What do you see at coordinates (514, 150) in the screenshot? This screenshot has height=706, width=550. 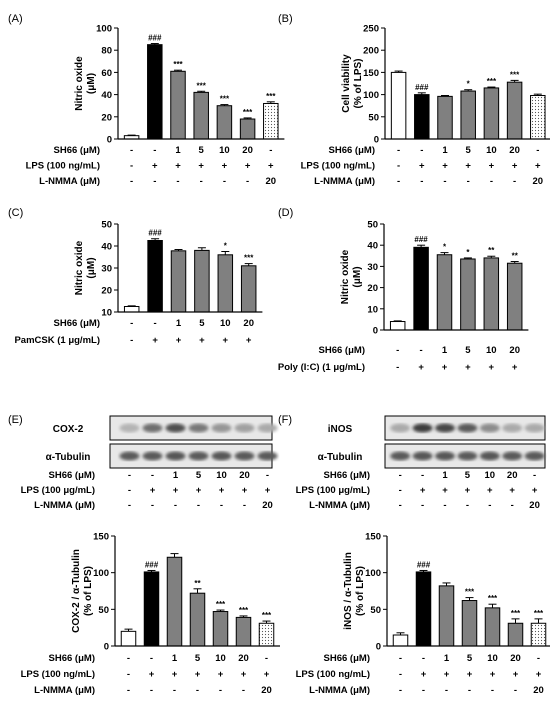 I see `treatment-row-cell: 20` at bounding box center [514, 150].